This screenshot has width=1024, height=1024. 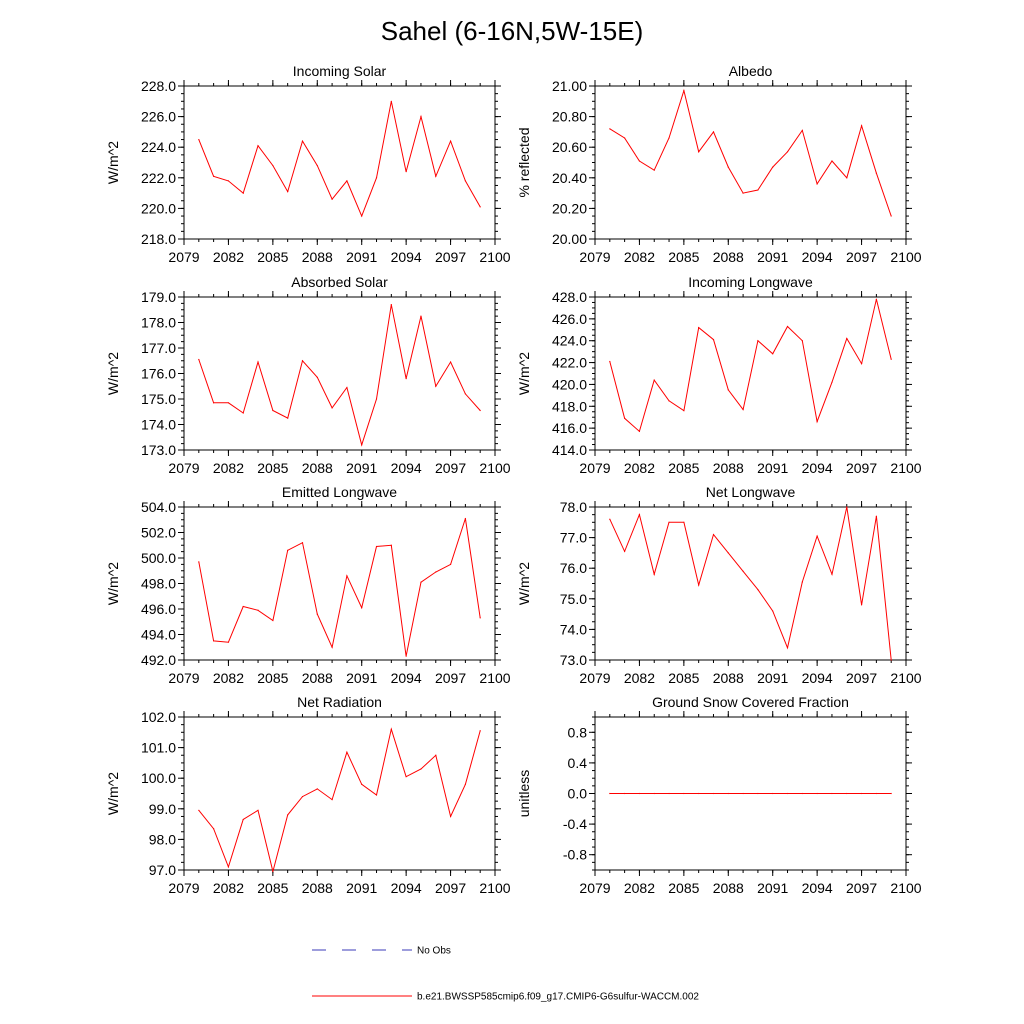 What do you see at coordinates (158, 609) in the screenshot?
I see `y-tick-label: 496.0` at bounding box center [158, 609].